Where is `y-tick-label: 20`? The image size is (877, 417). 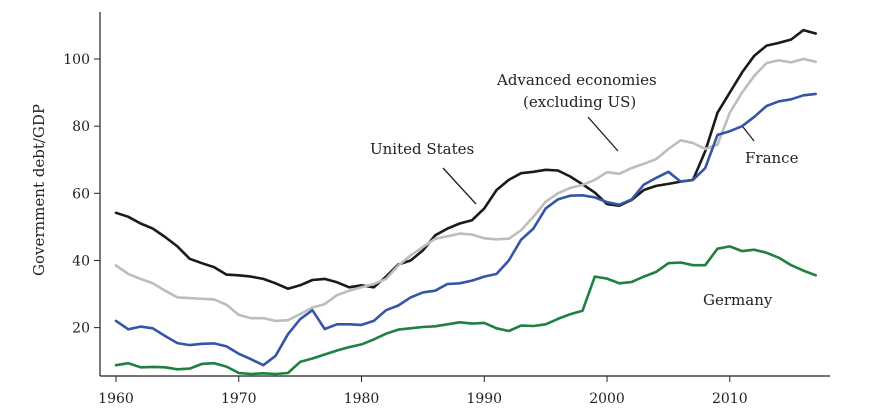 y-tick-label: 20 is located at coordinates (81, 329).